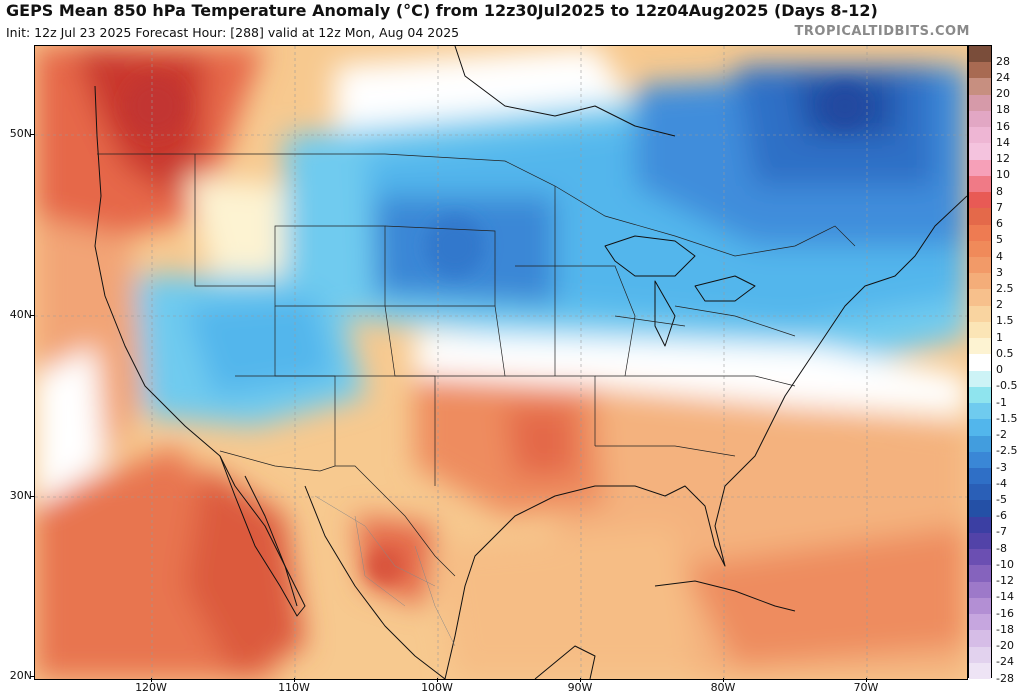  I want to click on latitude-label: 20N, so click(20, 675).